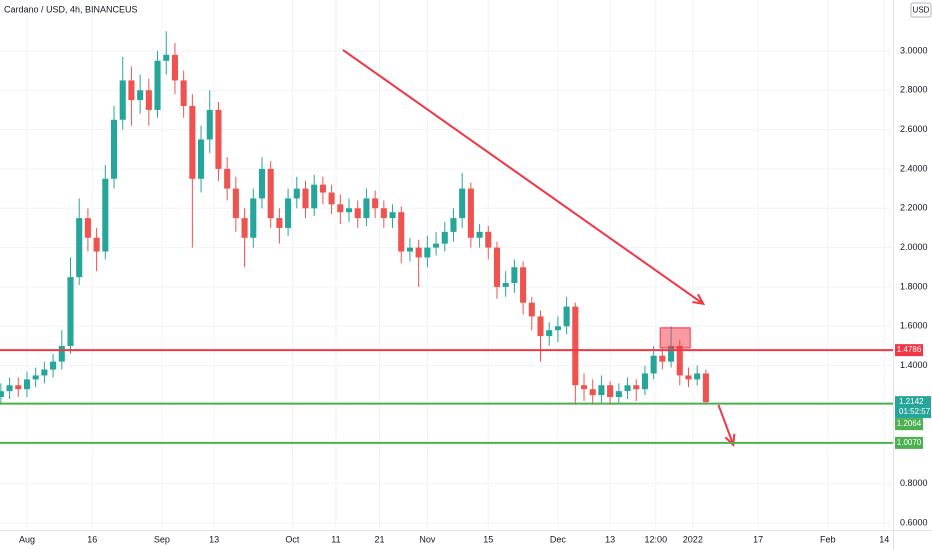  What do you see at coordinates (92, 539) in the screenshot?
I see `x-tick-label: 16` at bounding box center [92, 539].